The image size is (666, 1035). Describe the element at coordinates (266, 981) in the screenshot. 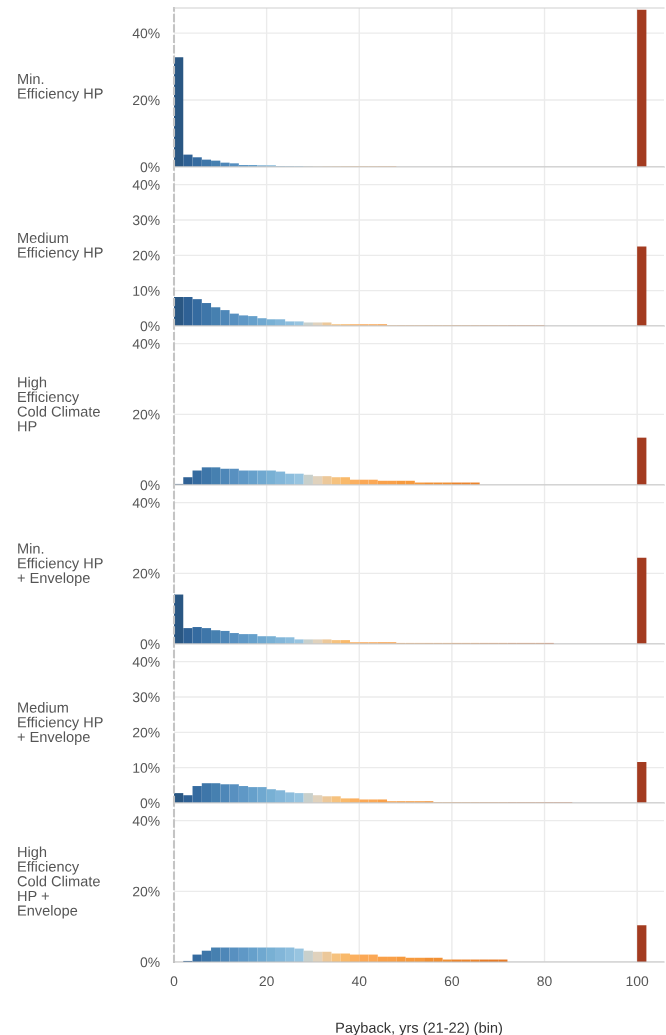

I see `x-tick-label: 20` at that location.